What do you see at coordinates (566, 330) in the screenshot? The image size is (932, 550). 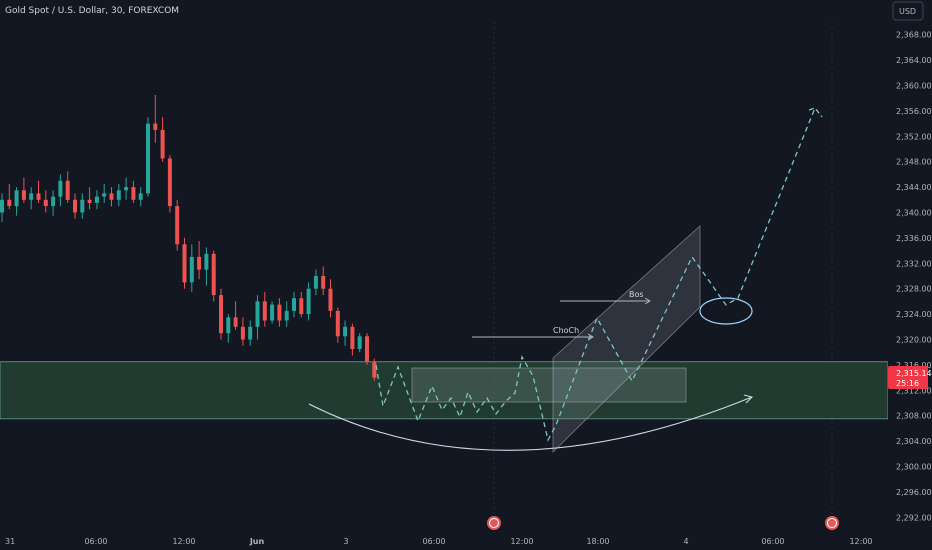 I see `choch-label: ChoCh` at bounding box center [566, 330].